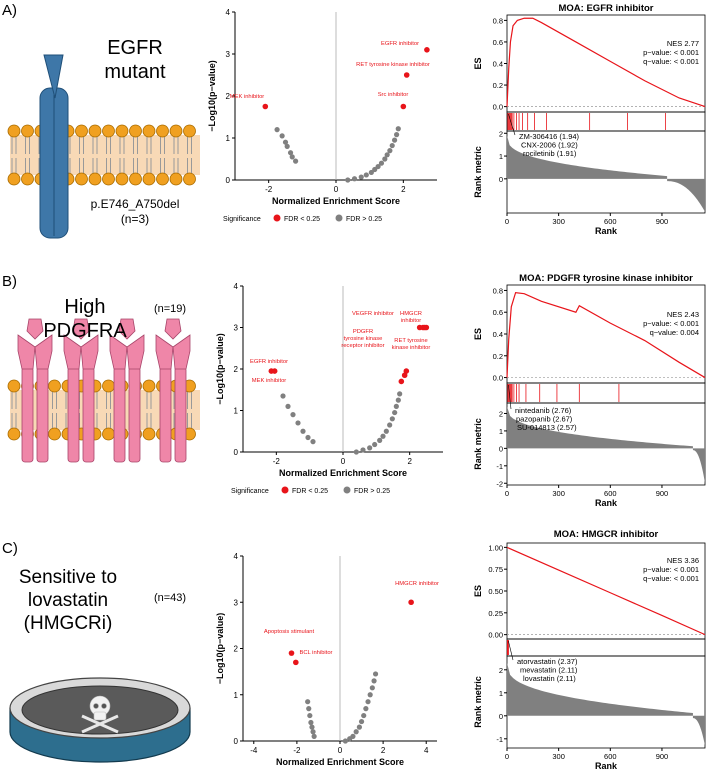 The image size is (708, 774). I want to click on y-tick-label: 4, so click(228, 12).